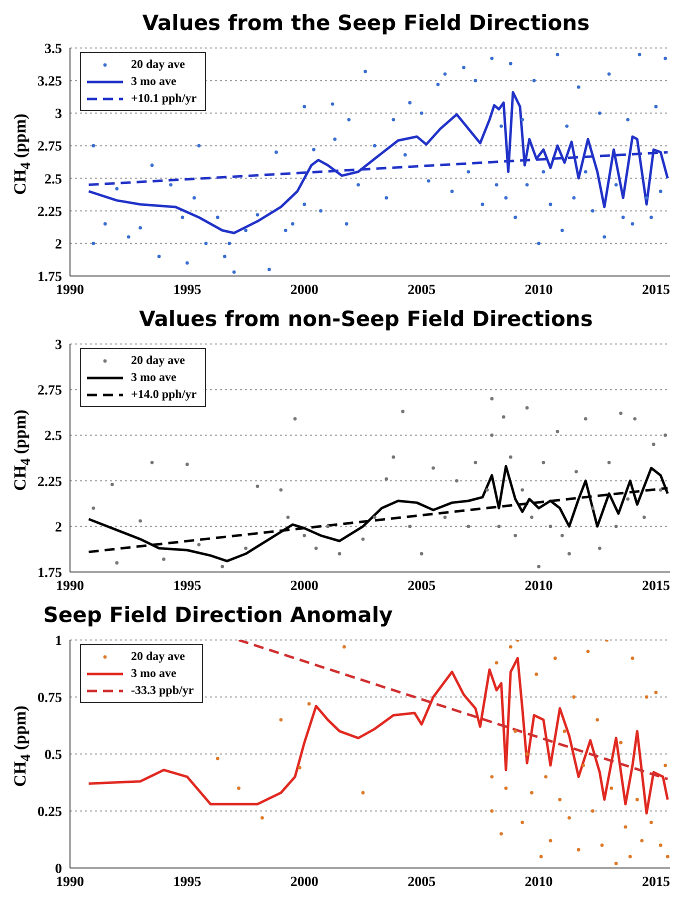 The height and width of the screenshot is (906, 692). Describe the element at coordinates (50, 82) in the screenshot. I see `y-tick-label: 3.25` at that location.